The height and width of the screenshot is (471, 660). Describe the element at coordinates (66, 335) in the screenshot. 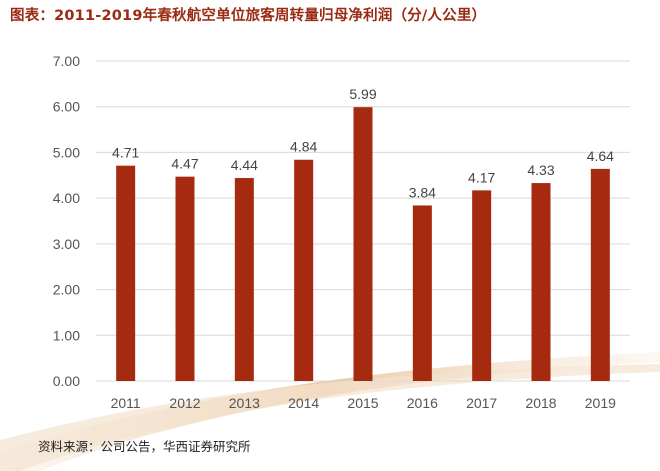

I see `y-tick-label: 1.00` at that location.